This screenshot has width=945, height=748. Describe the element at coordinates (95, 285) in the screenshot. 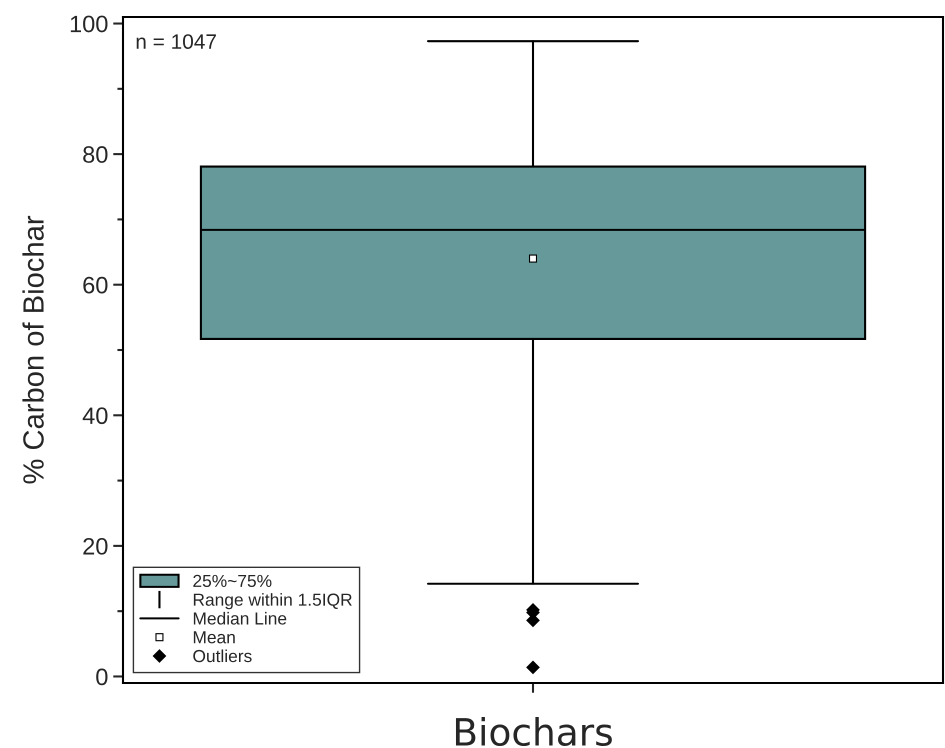

I see `y-tick-label: 60` at that location.